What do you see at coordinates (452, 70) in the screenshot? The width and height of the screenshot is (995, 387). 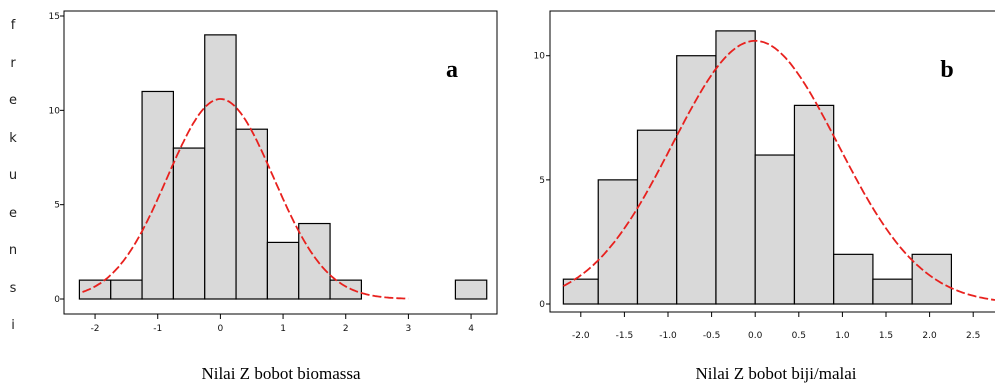 I see `panel-label: a` at bounding box center [452, 70].